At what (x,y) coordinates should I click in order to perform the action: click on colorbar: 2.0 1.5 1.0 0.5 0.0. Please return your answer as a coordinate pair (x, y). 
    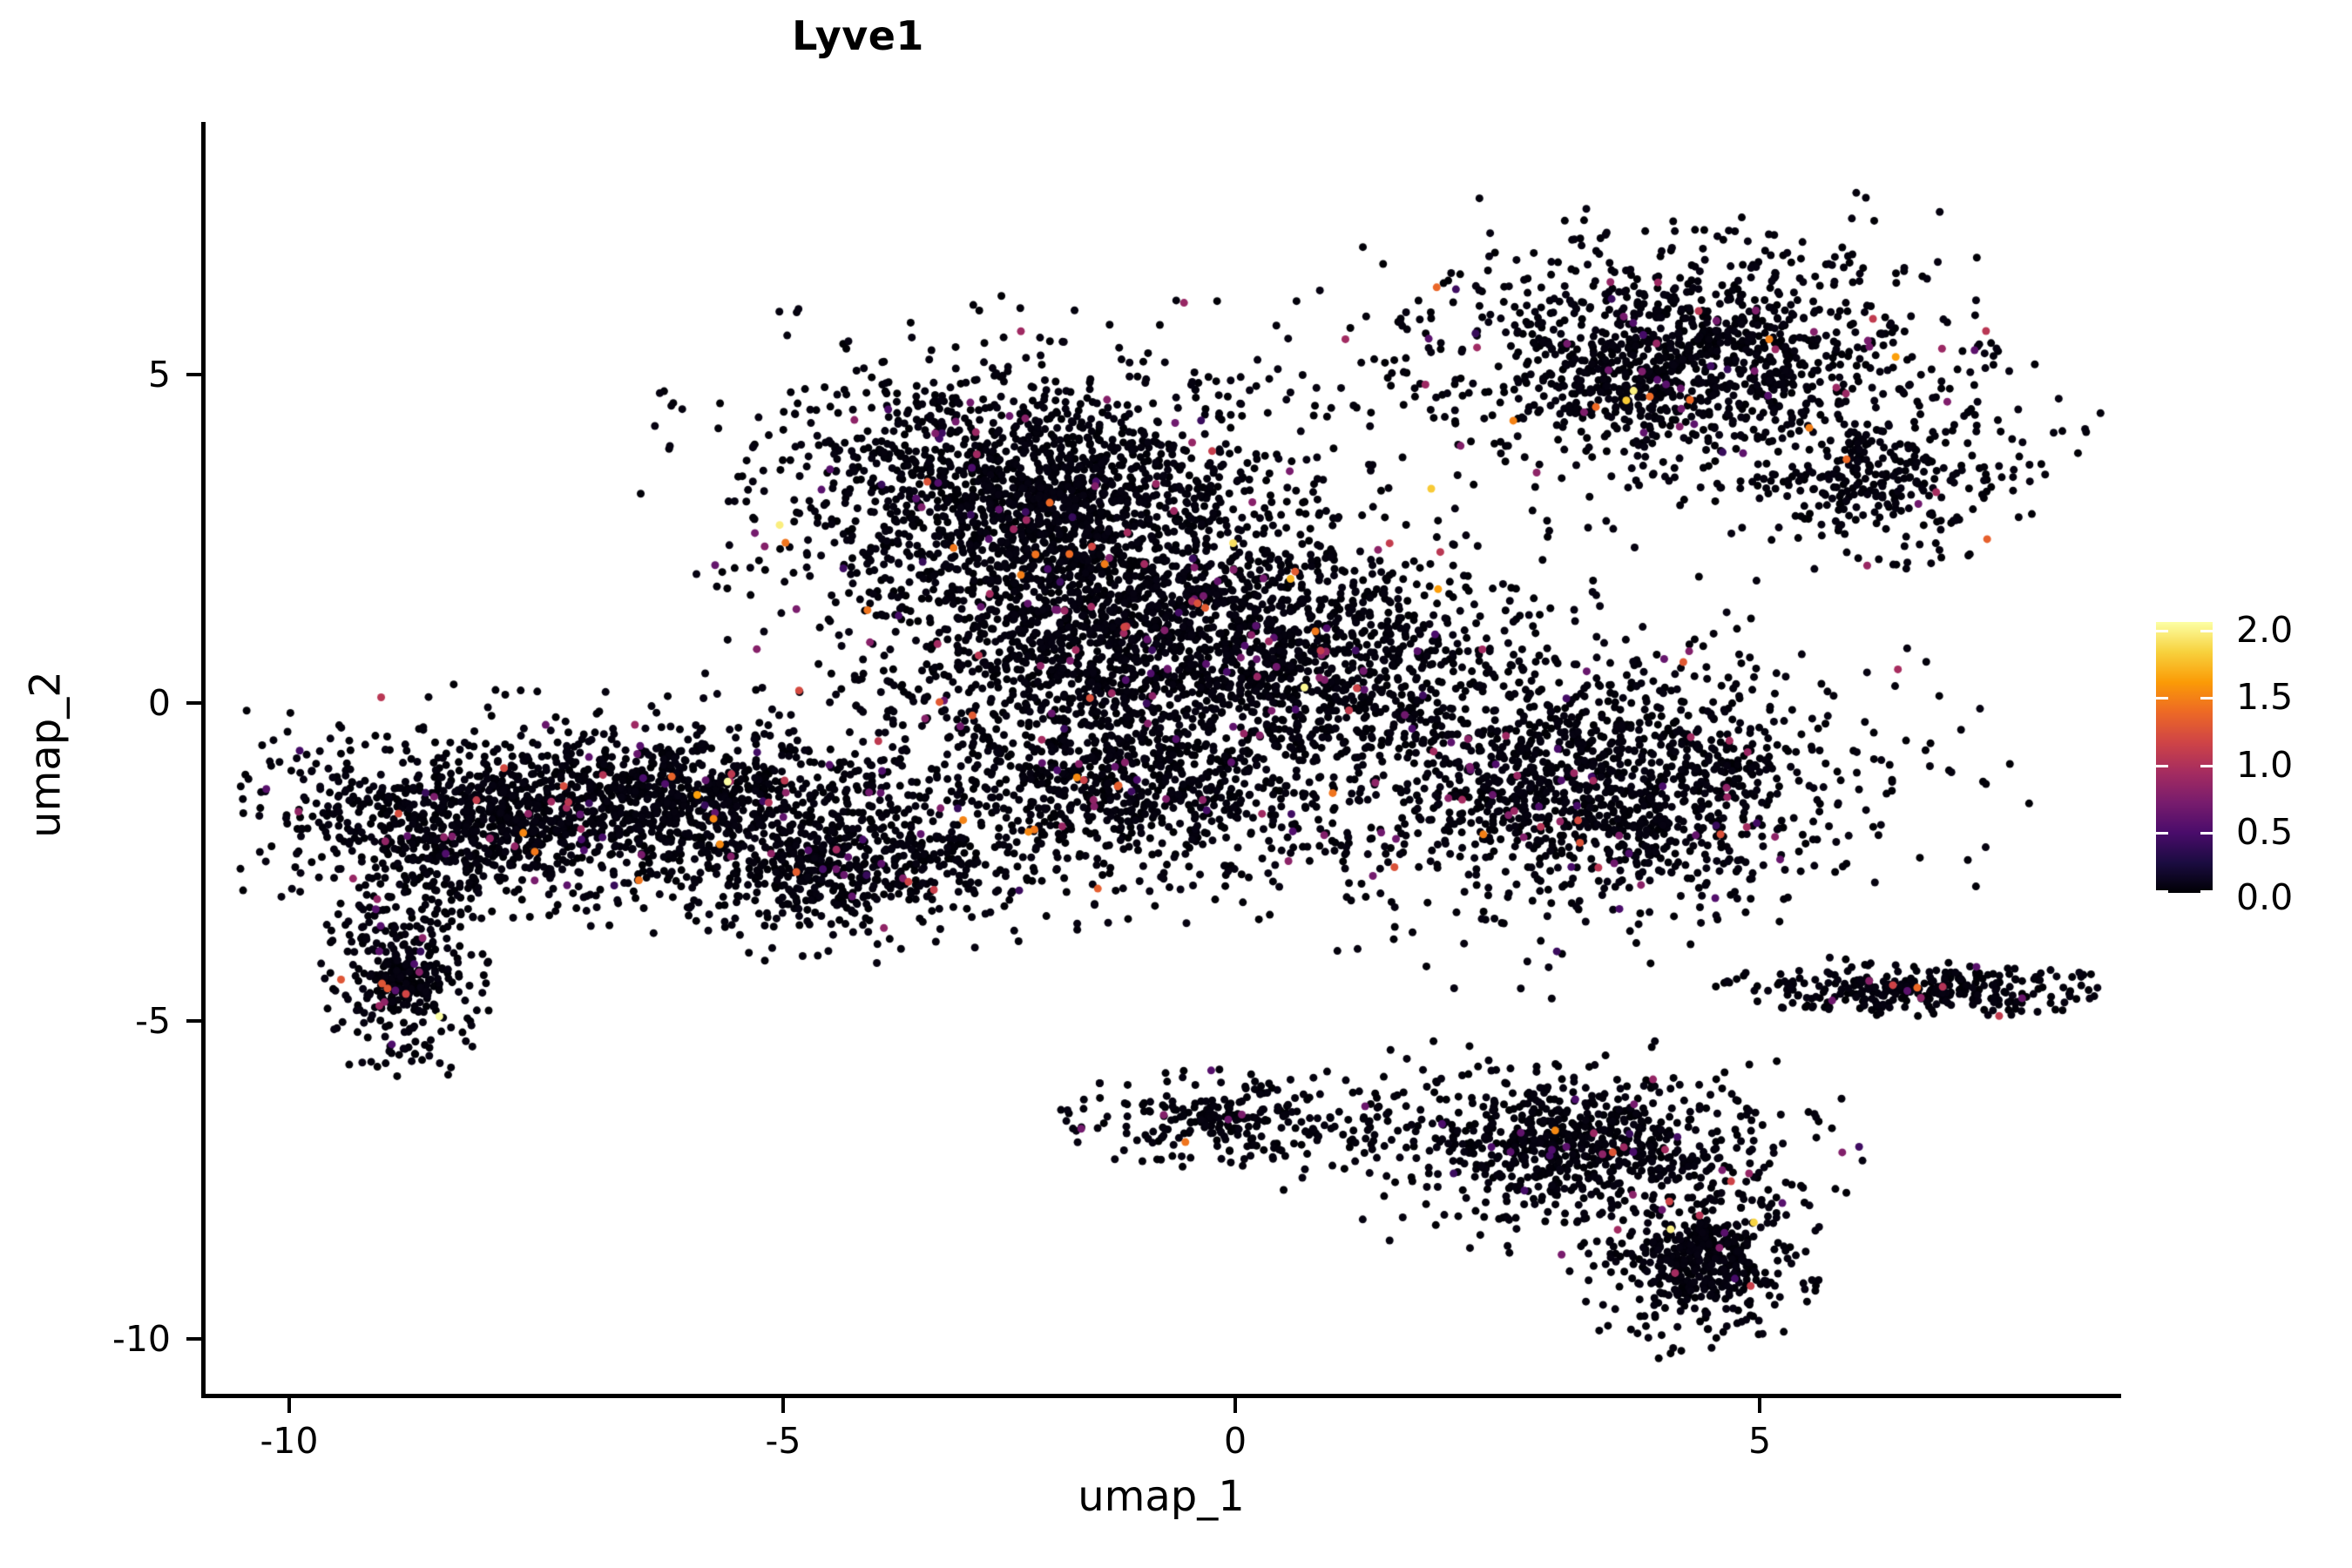
    Looking at the image, I should click on (2243, 764).